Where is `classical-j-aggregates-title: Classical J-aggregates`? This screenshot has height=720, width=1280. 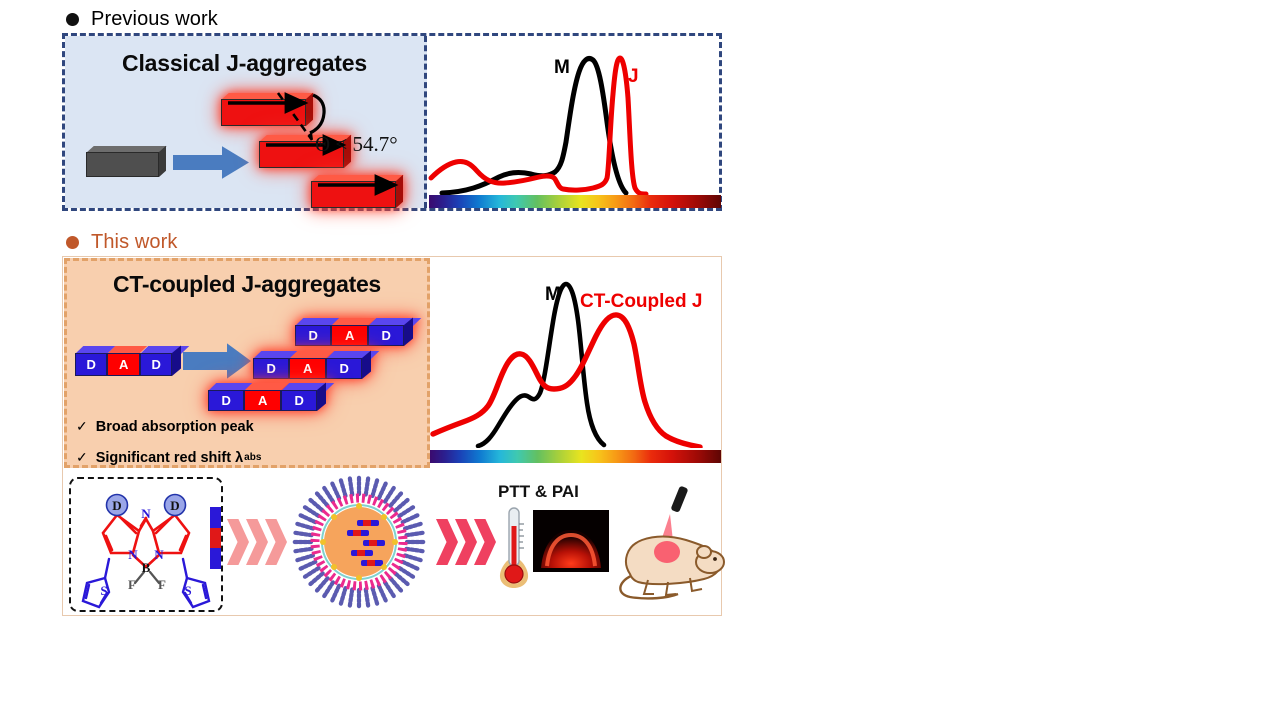
classical-j-aggregates-title: Classical J-aggregates is located at coordinates (244, 63).